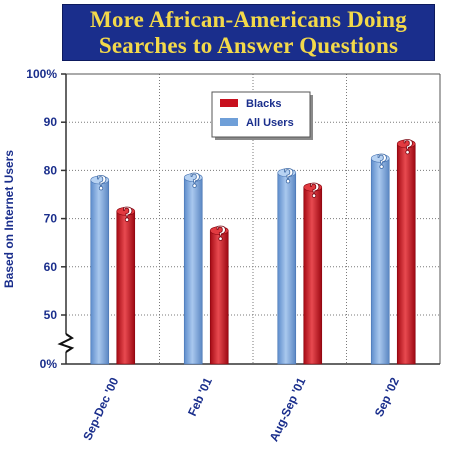 The image size is (450, 463). Describe the element at coordinates (51, 315) in the screenshot. I see `y-tick-label: 50` at that location.